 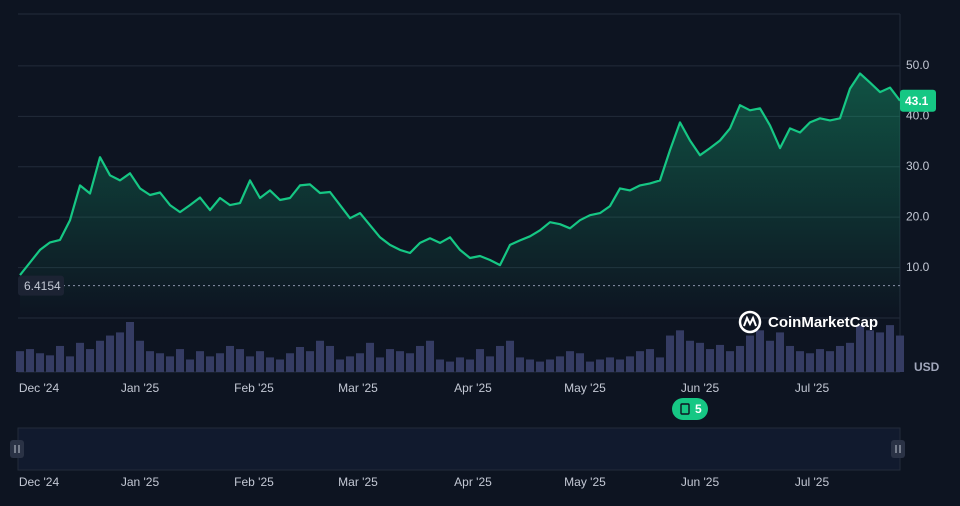 I want to click on low-label: 6.4154, so click(x=42, y=286).